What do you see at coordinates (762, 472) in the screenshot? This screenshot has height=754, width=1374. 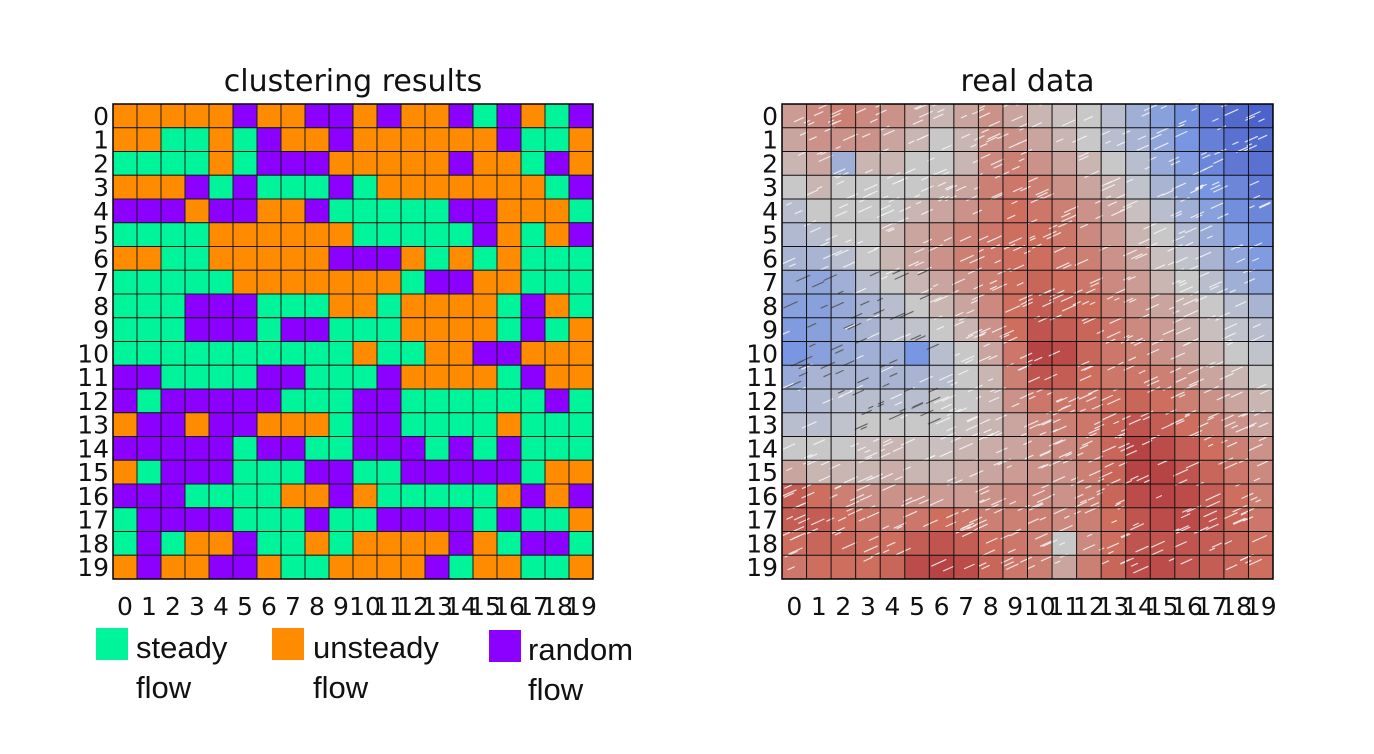 I see `y-tick-label: 15` at bounding box center [762, 472].